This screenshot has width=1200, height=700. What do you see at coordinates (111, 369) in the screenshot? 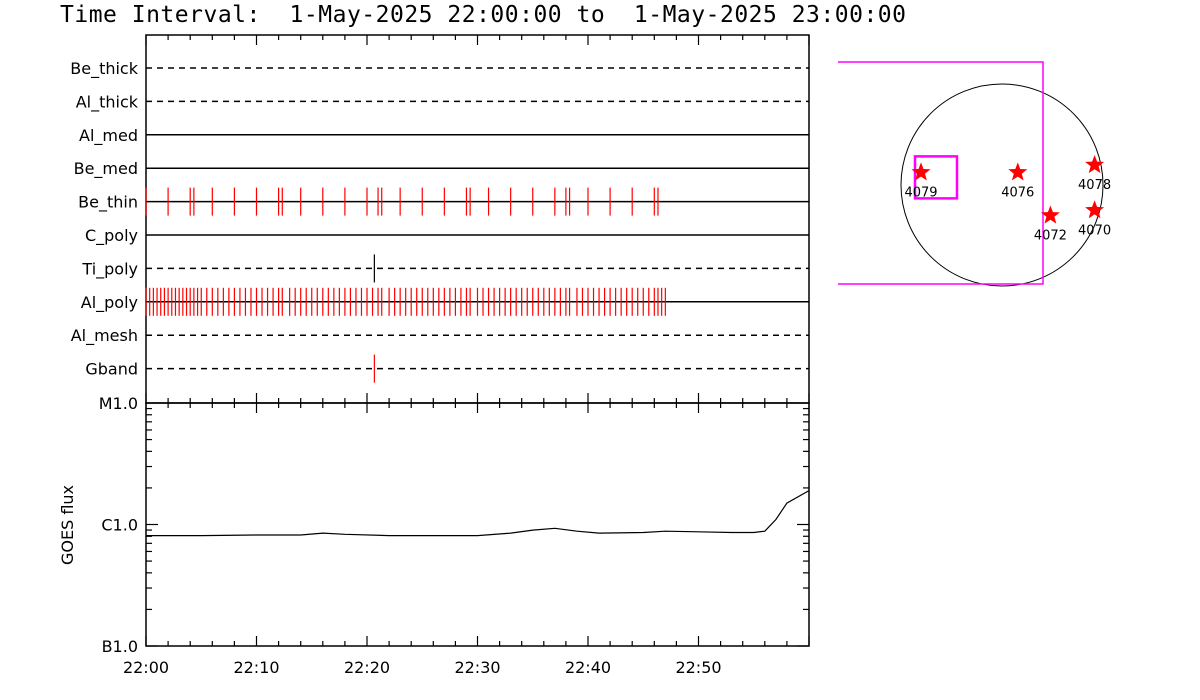
I see `row-label-gband: Gband` at bounding box center [111, 369].